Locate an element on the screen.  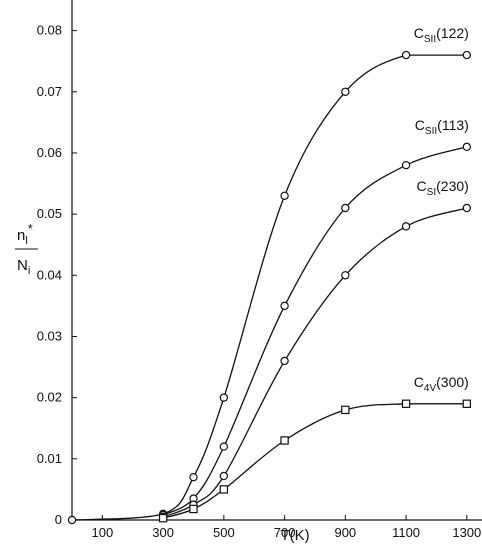
x-tick-label: 100 is located at coordinates (103, 532).